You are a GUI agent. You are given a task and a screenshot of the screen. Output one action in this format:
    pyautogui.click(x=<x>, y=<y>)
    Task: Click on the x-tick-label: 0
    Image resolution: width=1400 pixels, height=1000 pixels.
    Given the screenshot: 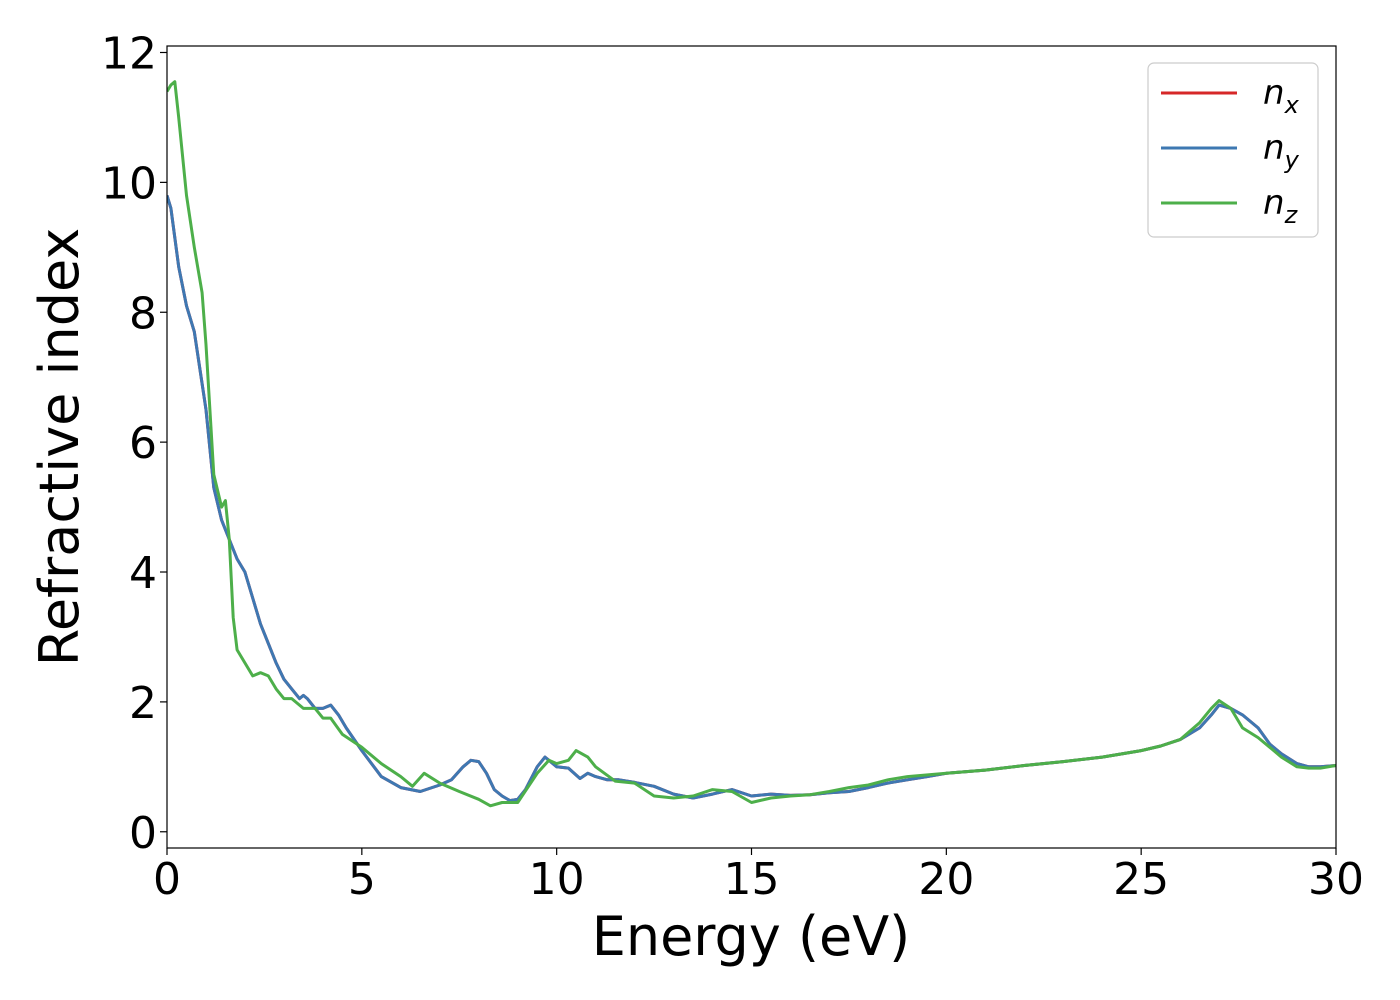 What is the action you would take?
    pyautogui.click(x=167, y=879)
    